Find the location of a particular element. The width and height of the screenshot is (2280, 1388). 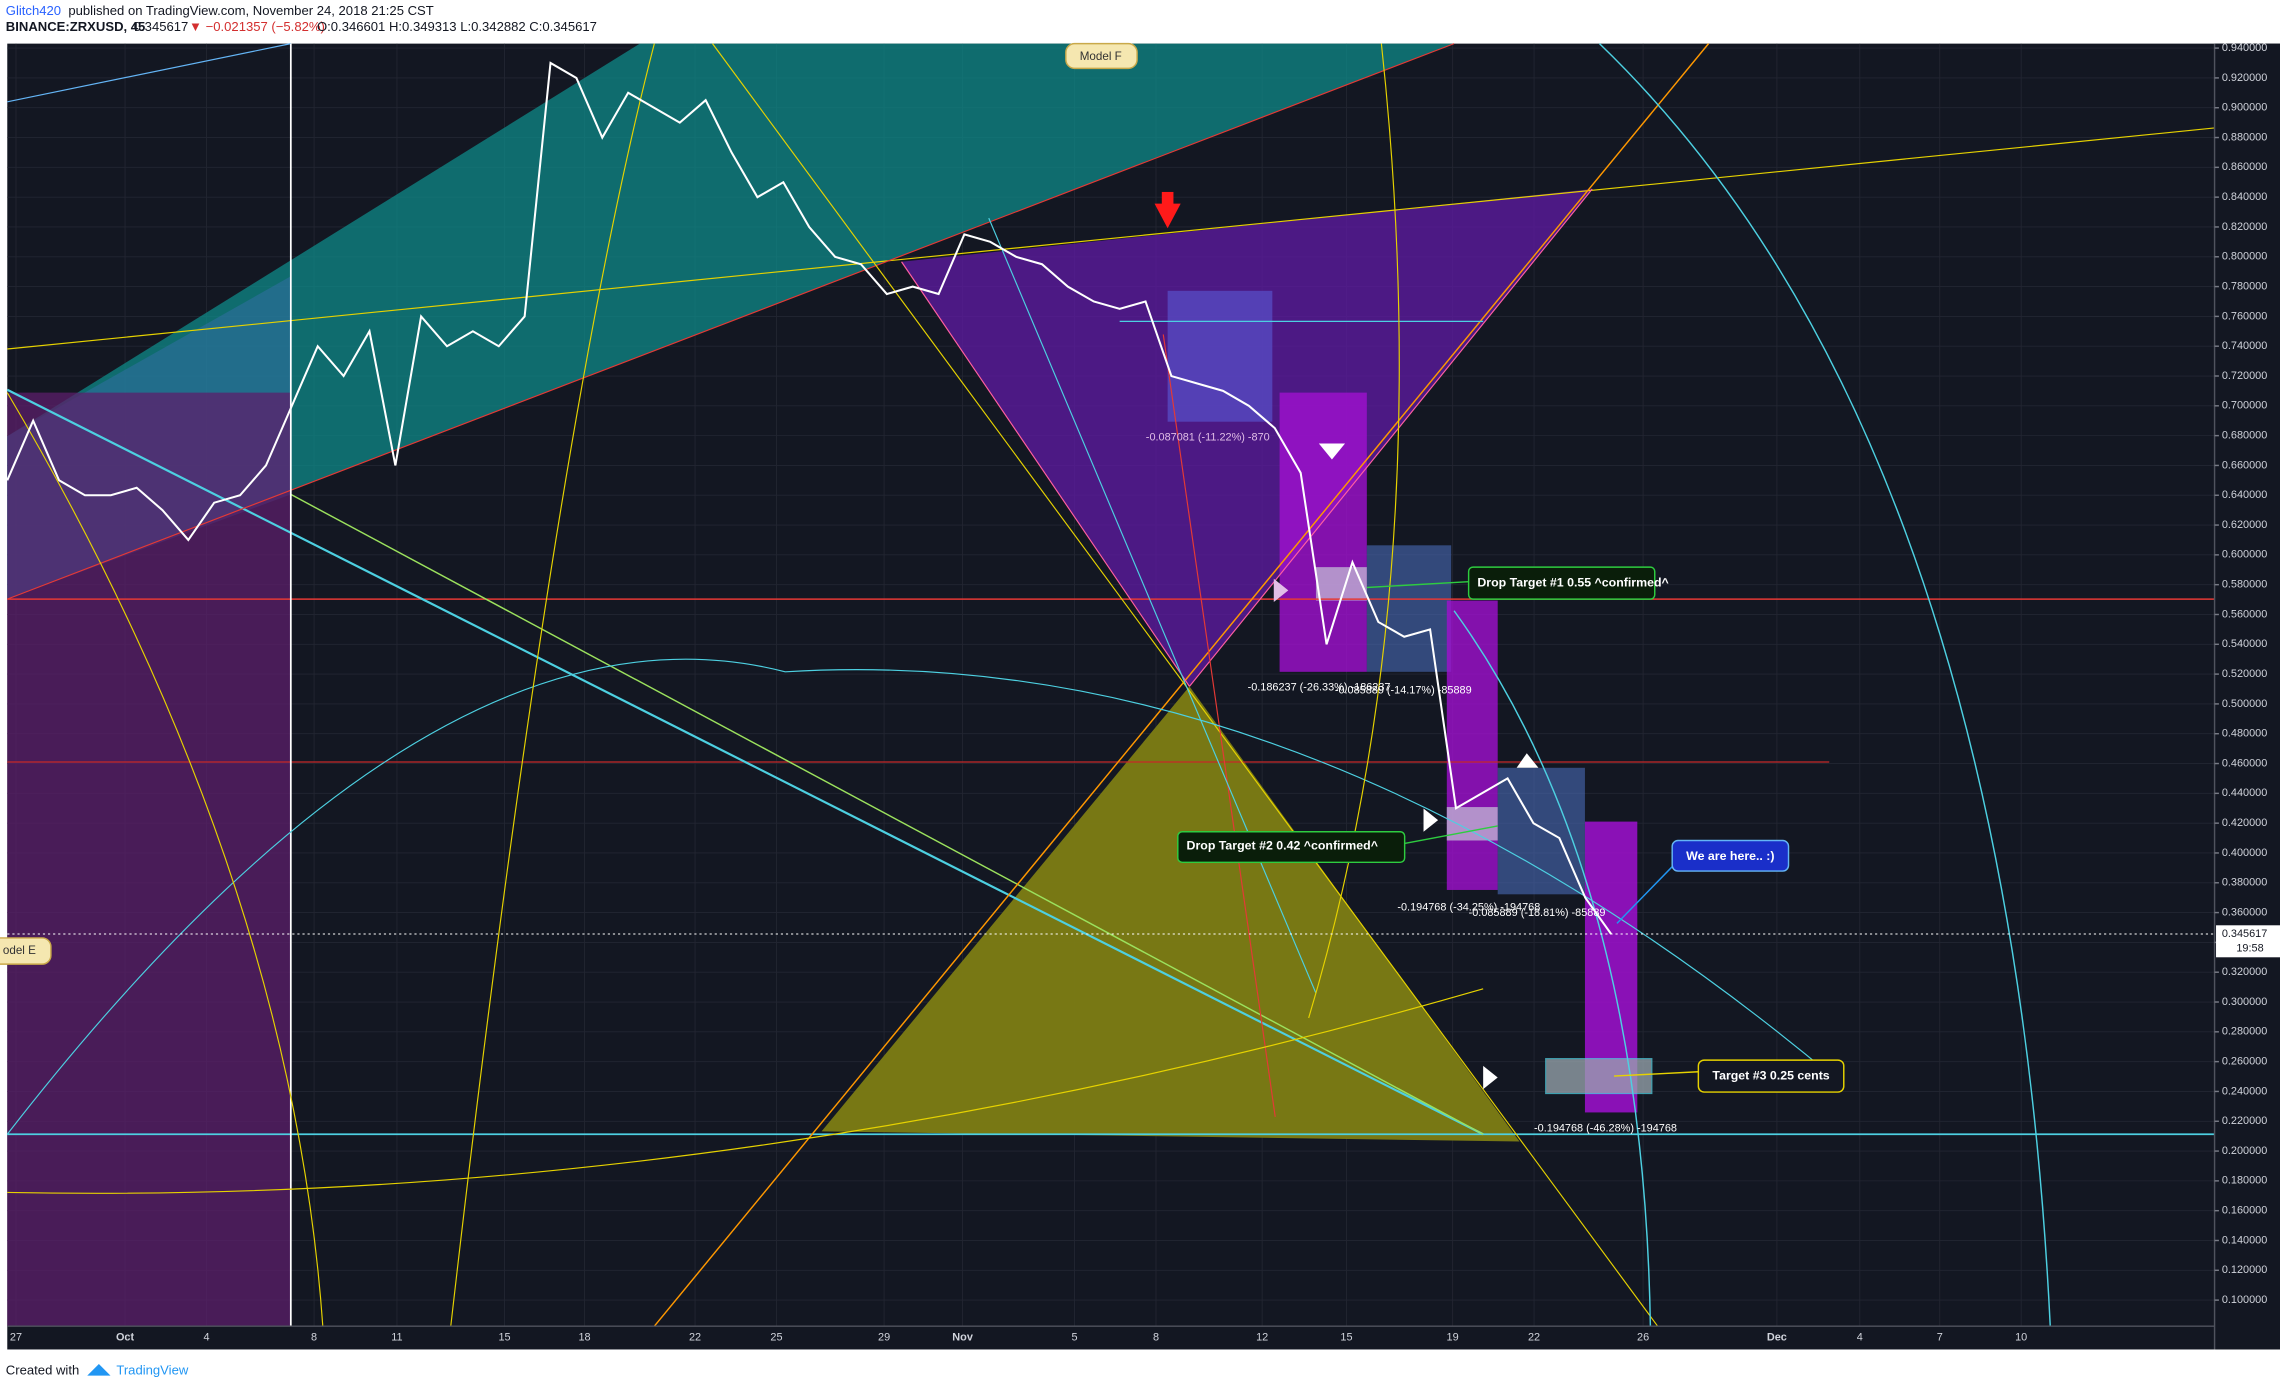

y-tick-label: 0.100000 is located at coordinates (2244, 1300).